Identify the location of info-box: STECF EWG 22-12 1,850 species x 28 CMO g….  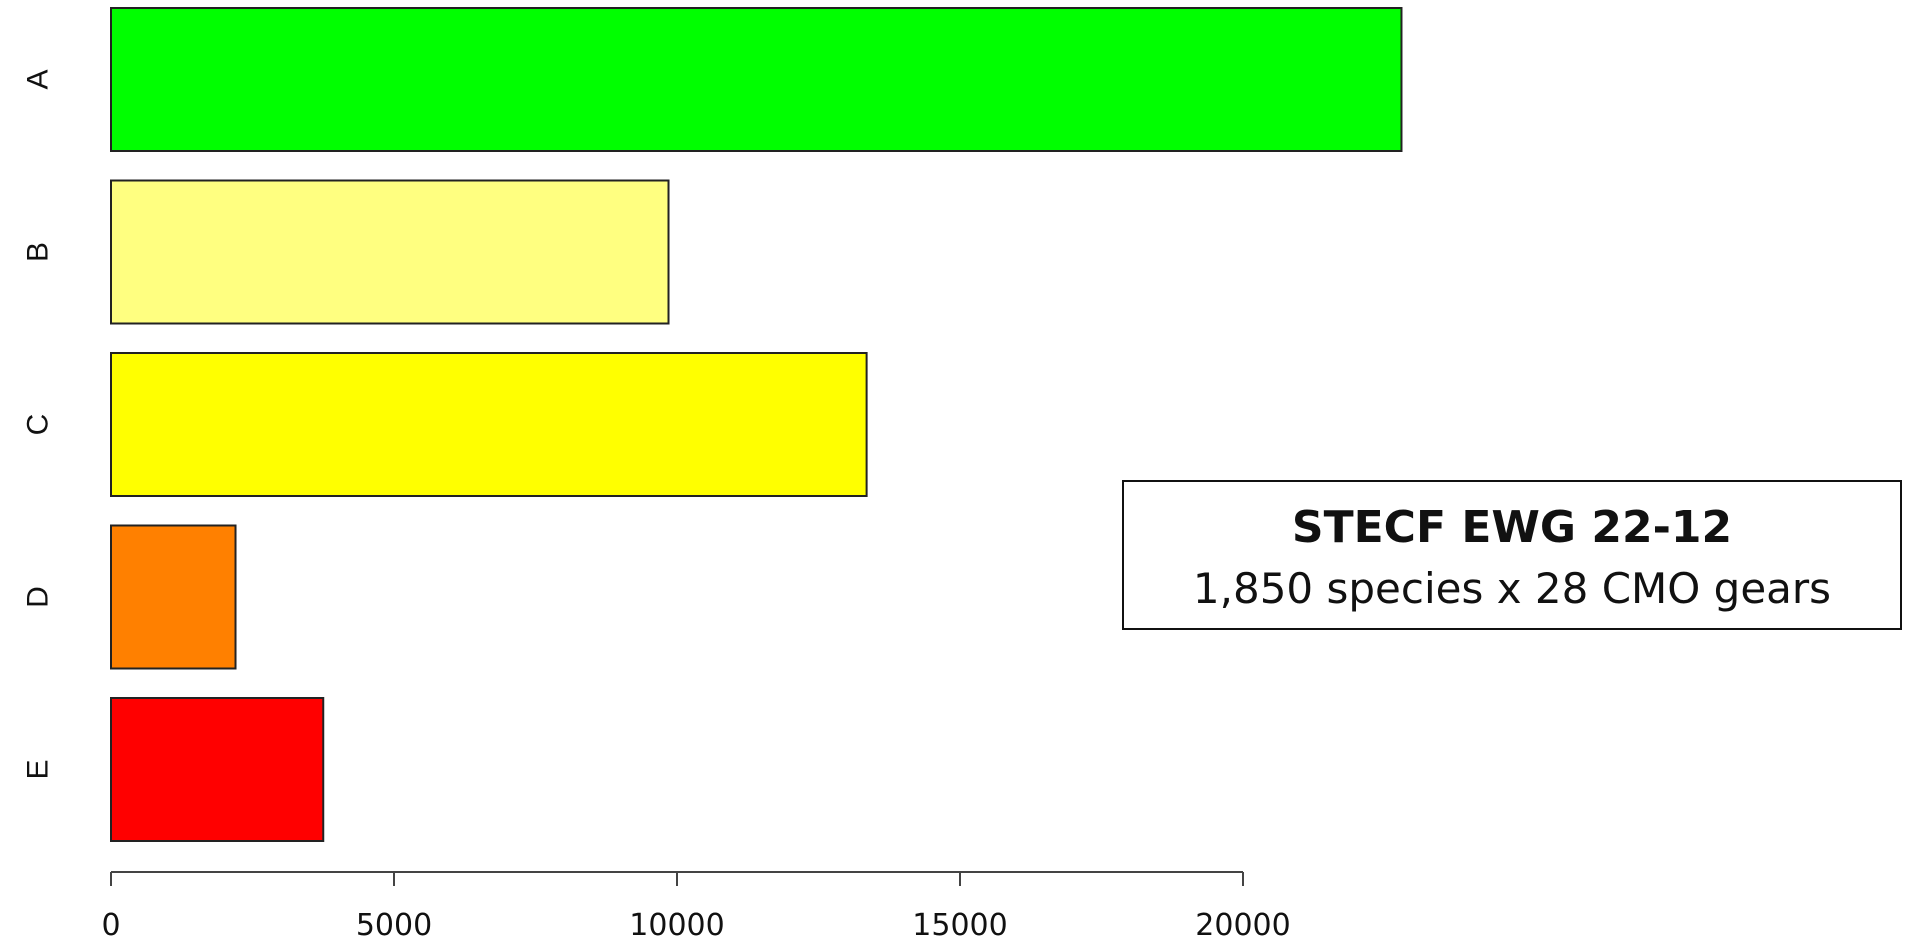
(1512, 555).